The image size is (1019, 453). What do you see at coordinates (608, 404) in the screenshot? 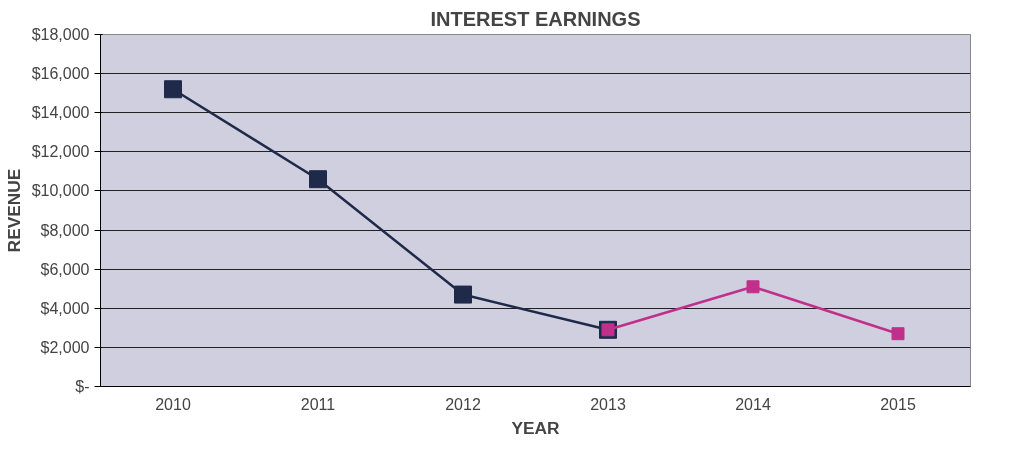
I see `x-tick-label: 2013` at bounding box center [608, 404].